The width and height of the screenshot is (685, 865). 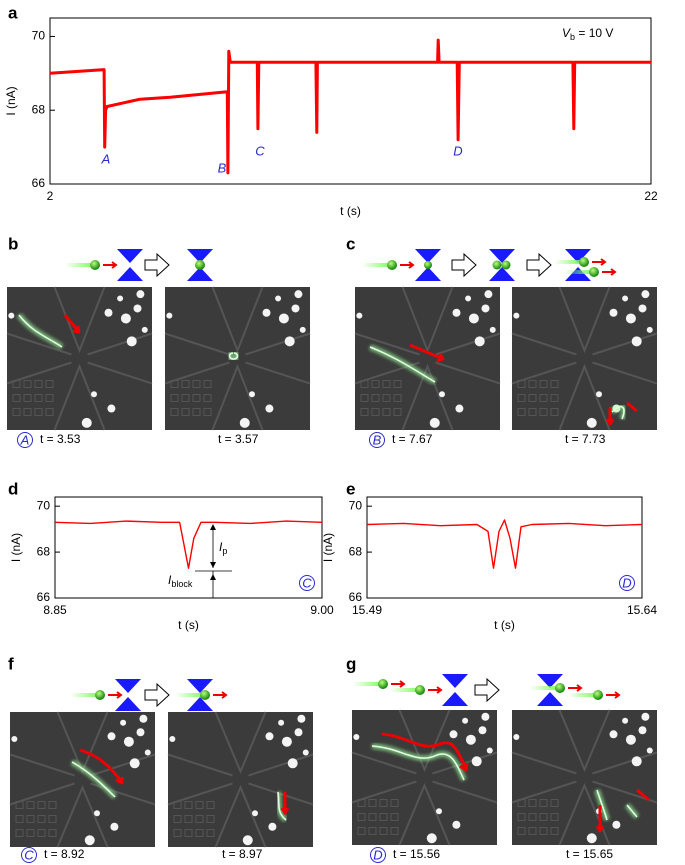 What do you see at coordinates (589, 854) in the screenshot?
I see `micrograph-caption: t = 15.65` at bounding box center [589, 854].